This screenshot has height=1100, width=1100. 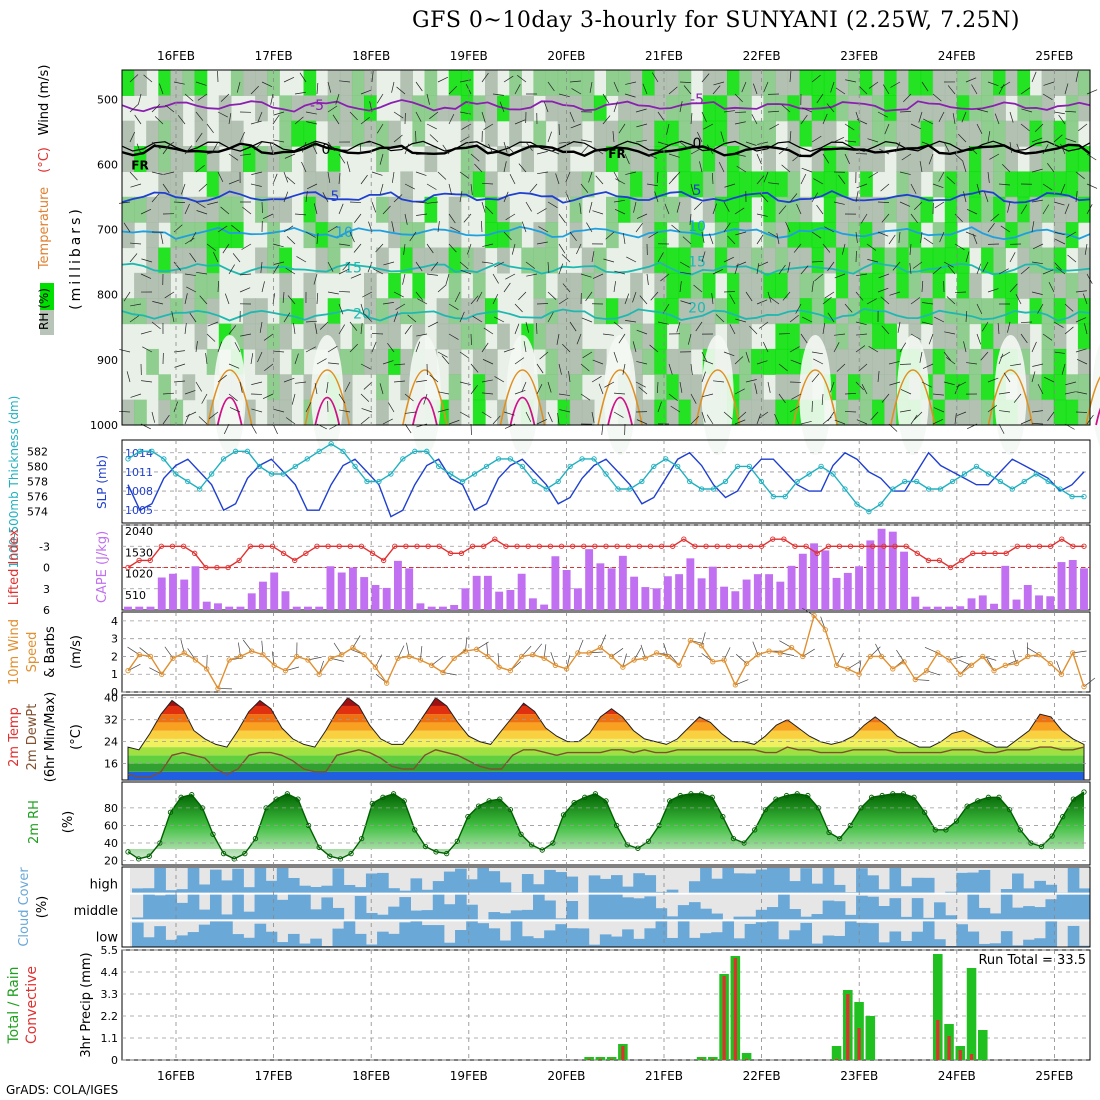 I want to click on pressure-tick: 1000, so click(x=104, y=425).